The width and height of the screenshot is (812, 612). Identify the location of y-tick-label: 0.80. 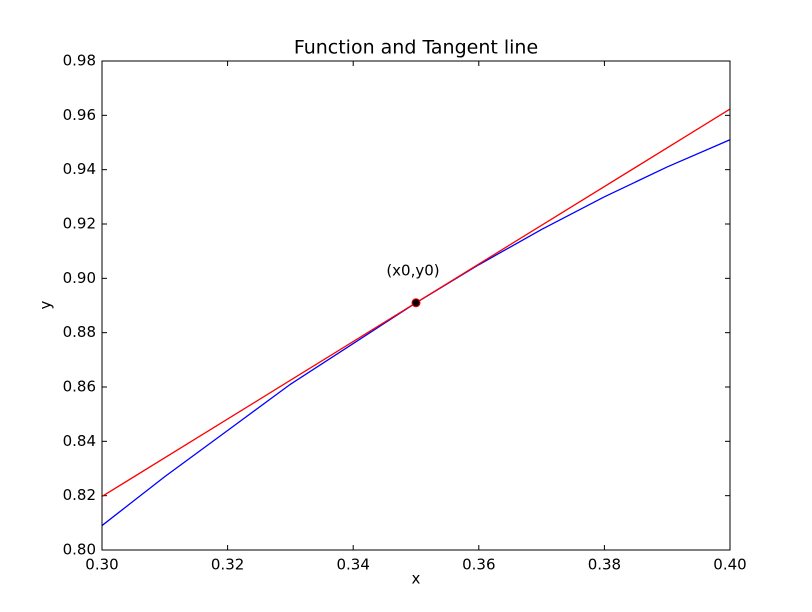
(79, 550).